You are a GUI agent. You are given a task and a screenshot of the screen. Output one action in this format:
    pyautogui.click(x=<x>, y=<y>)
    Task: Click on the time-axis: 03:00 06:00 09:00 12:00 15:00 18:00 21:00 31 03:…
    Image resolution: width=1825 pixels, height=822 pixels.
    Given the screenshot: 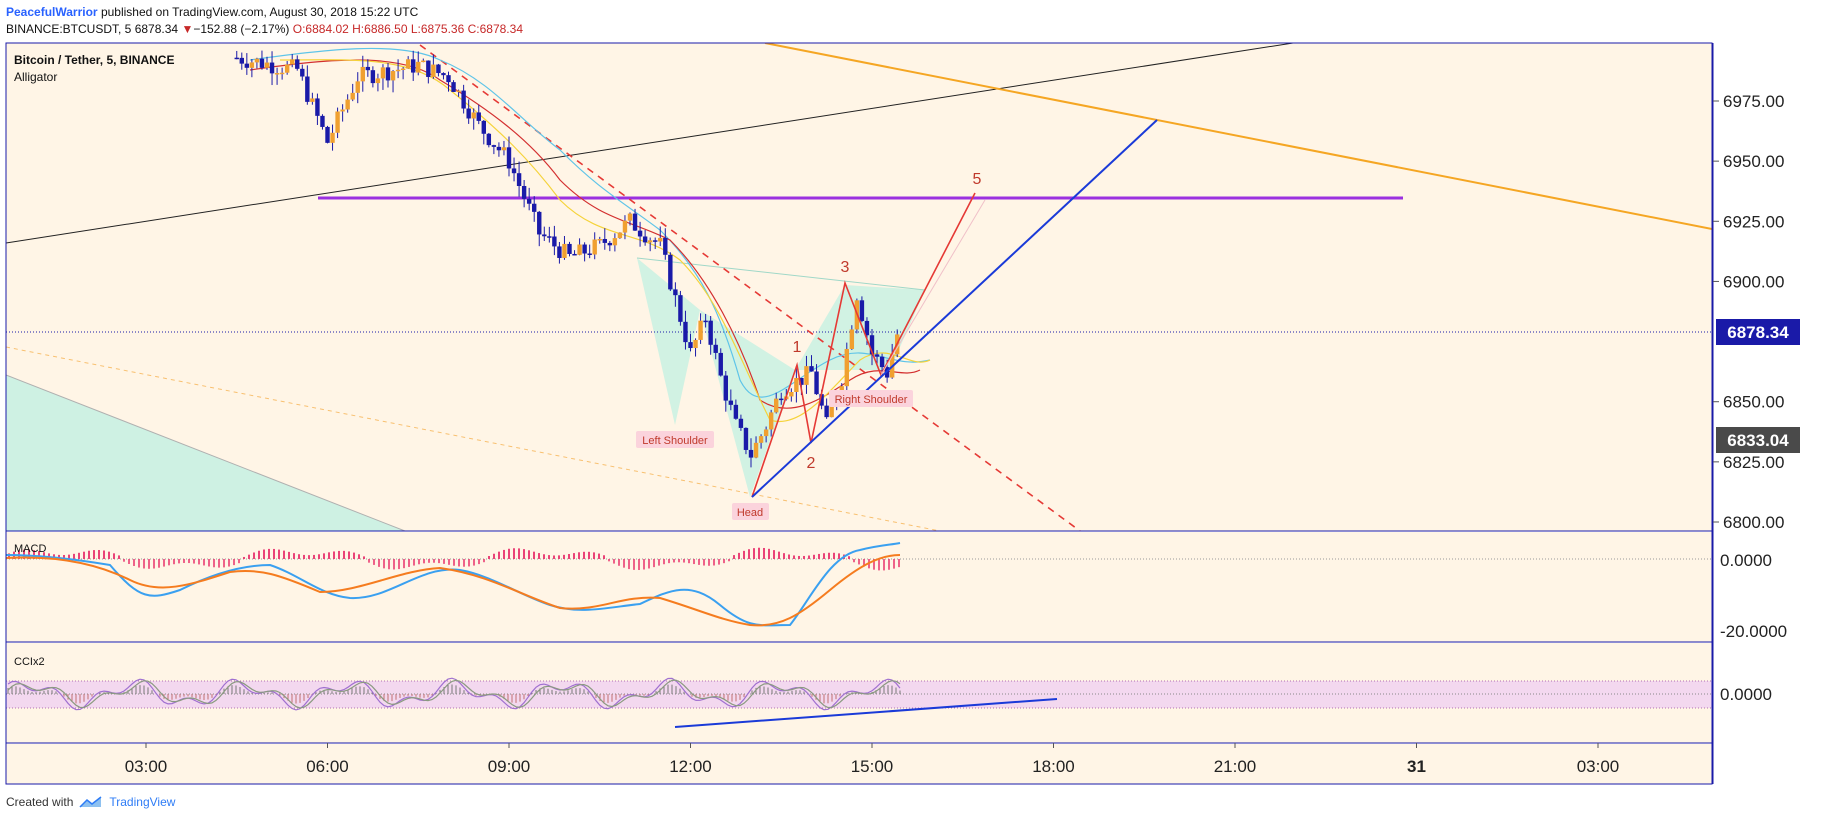 What is the action you would take?
    pyautogui.click(x=872, y=759)
    